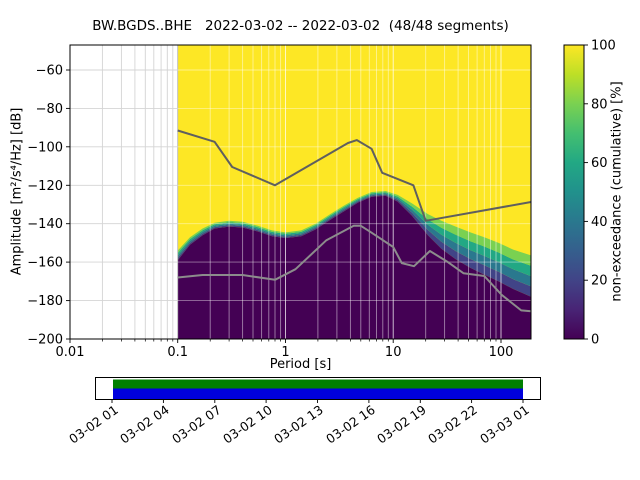 The image size is (640, 480). I want to click on y-tick-label: −100, so click(45, 147).